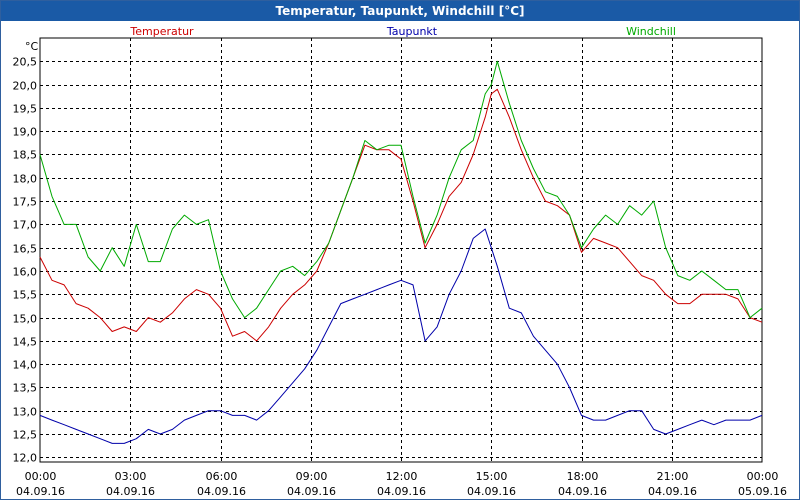 Image resolution: width=800 pixels, height=500 pixels. I want to click on y-tick-label: 12,0, so click(25, 458).